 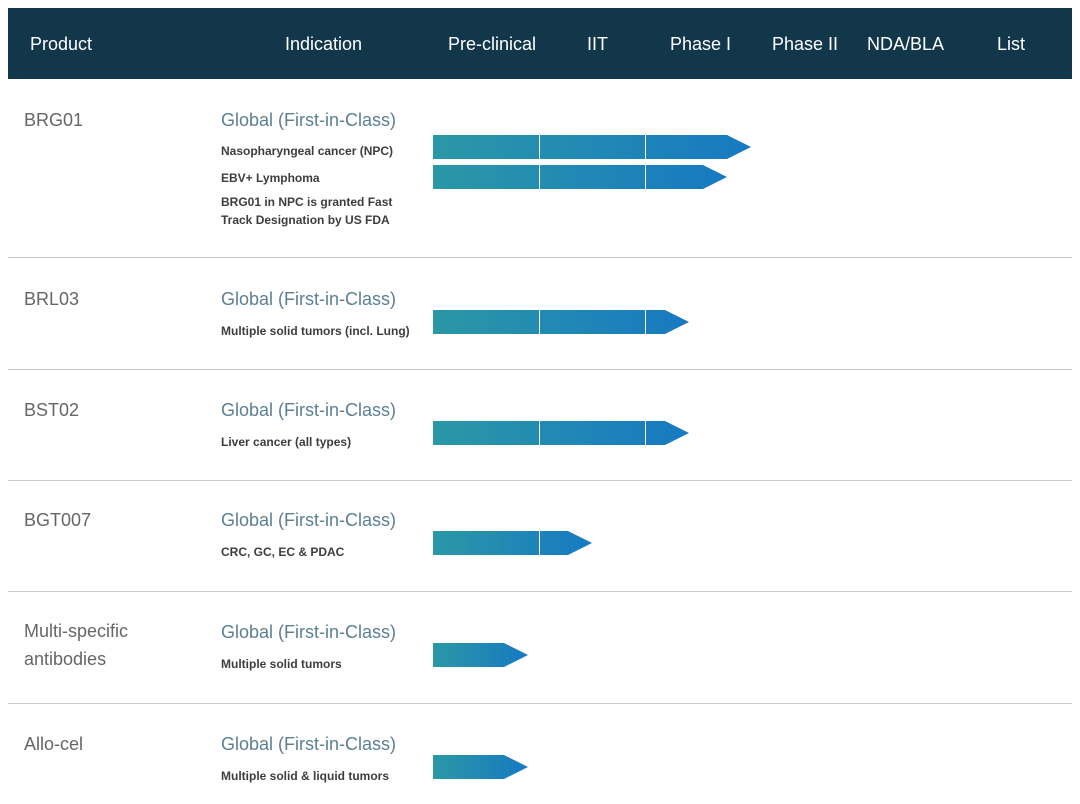 What do you see at coordinates (54, 744) in the screenshot?
I see `product: Allo-cel` at bounding box center [54, 744].